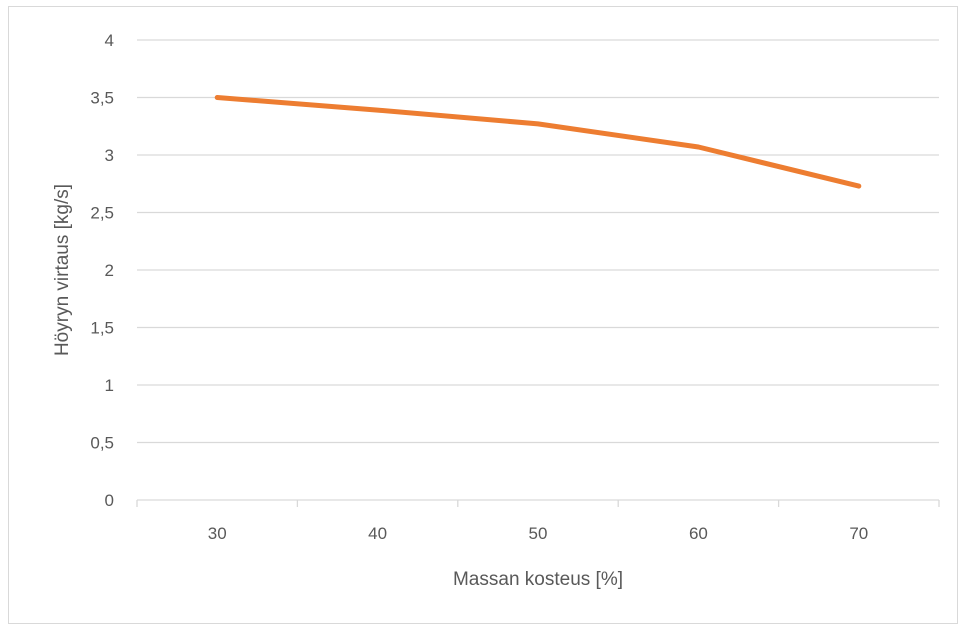  I want to click on series-line, so click(538, 142).